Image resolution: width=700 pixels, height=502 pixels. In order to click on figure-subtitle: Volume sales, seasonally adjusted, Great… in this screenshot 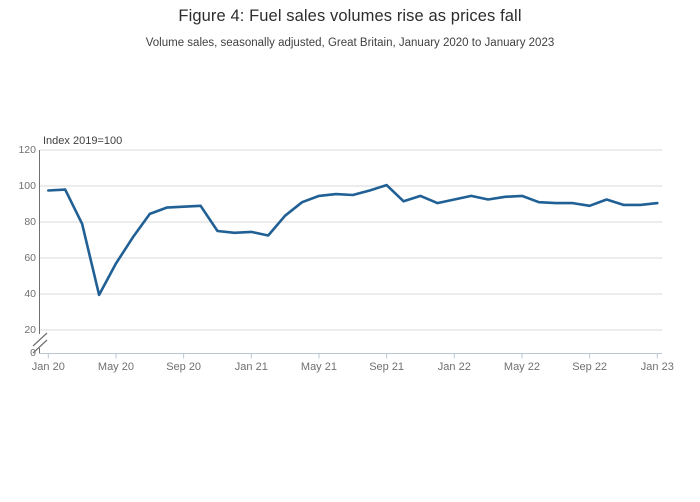, I will do `click(350, 43)`.